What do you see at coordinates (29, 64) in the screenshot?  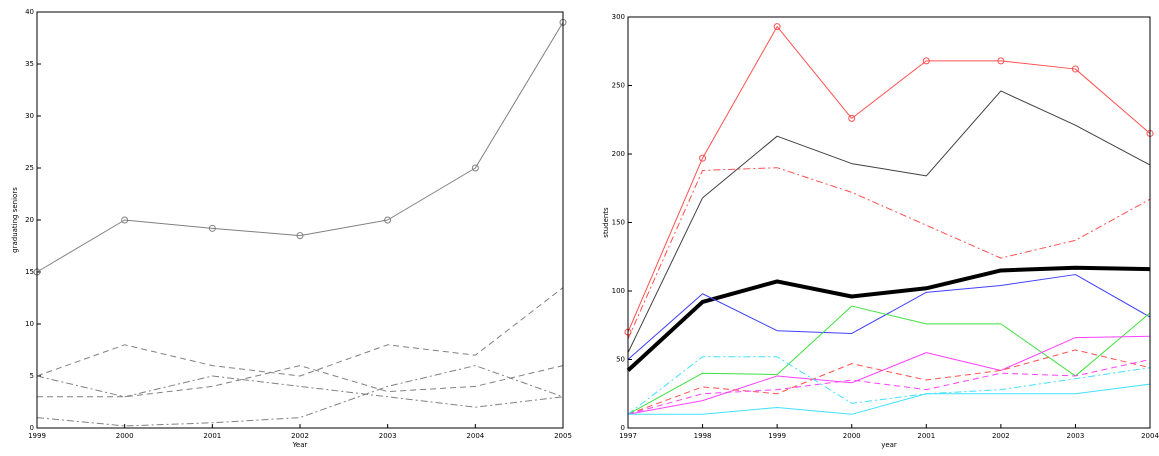 I see `y-tick-label: 35` at bounding box center [29, 64].